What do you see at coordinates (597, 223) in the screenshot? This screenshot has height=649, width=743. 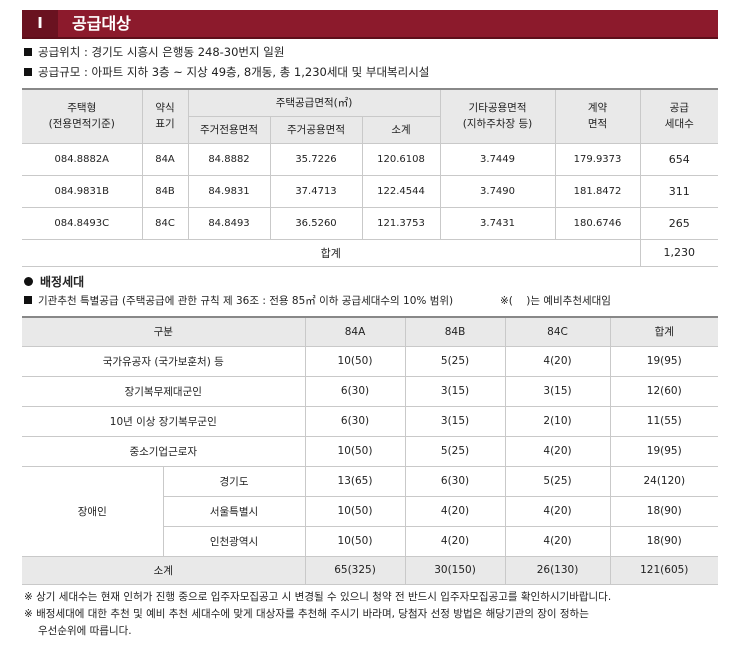 I see `cell: 180.6746` at bounding box center [597, 223].